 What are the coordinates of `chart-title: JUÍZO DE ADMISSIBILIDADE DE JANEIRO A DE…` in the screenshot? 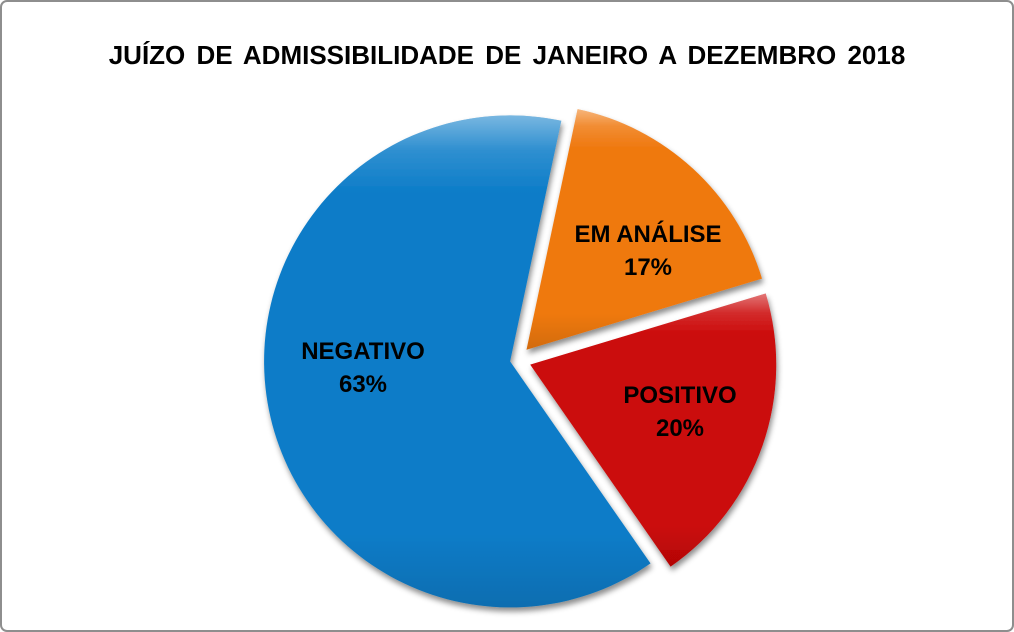 It's located at (507, 55).